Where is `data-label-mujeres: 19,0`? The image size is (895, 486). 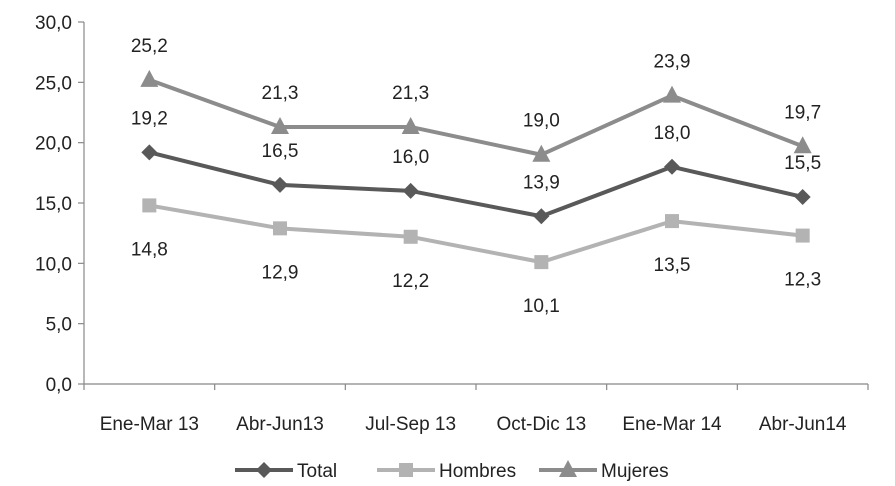
data-label-mujeres: 19,0 is located at coordinates (541, 121).